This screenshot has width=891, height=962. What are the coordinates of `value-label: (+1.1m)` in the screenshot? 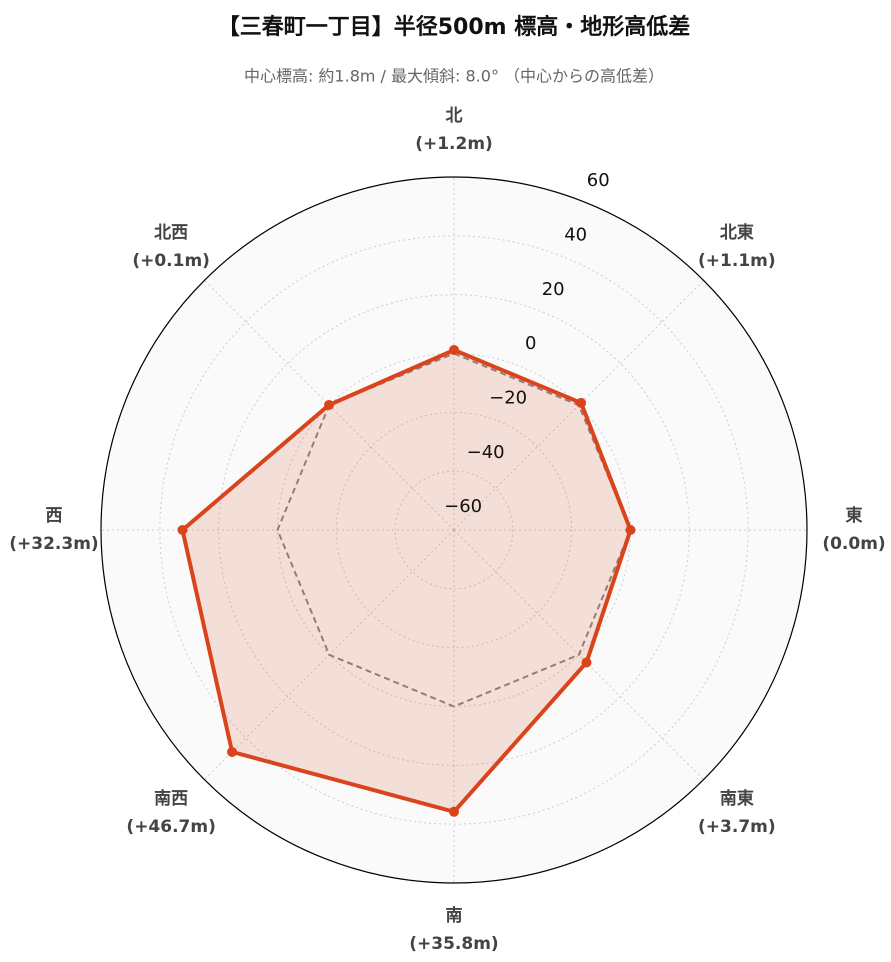 It's located at (737, 261).